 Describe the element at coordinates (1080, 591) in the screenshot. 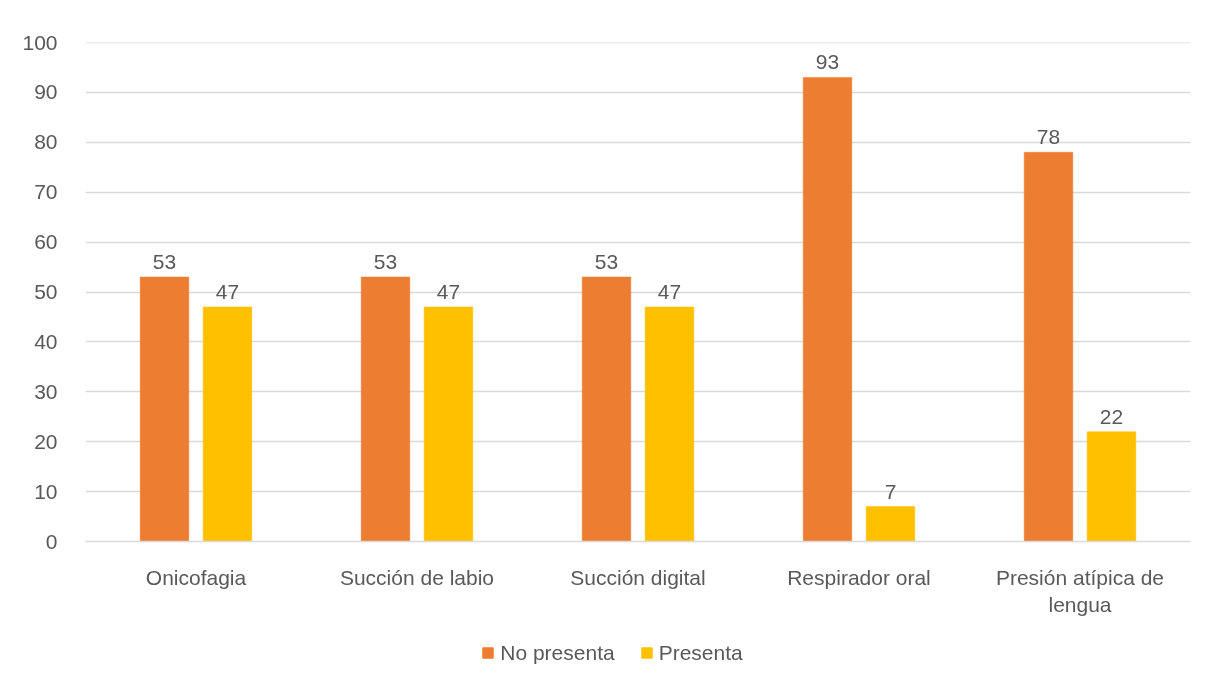

I see `x-tick-label: Presión atípica de lengua` at that location.